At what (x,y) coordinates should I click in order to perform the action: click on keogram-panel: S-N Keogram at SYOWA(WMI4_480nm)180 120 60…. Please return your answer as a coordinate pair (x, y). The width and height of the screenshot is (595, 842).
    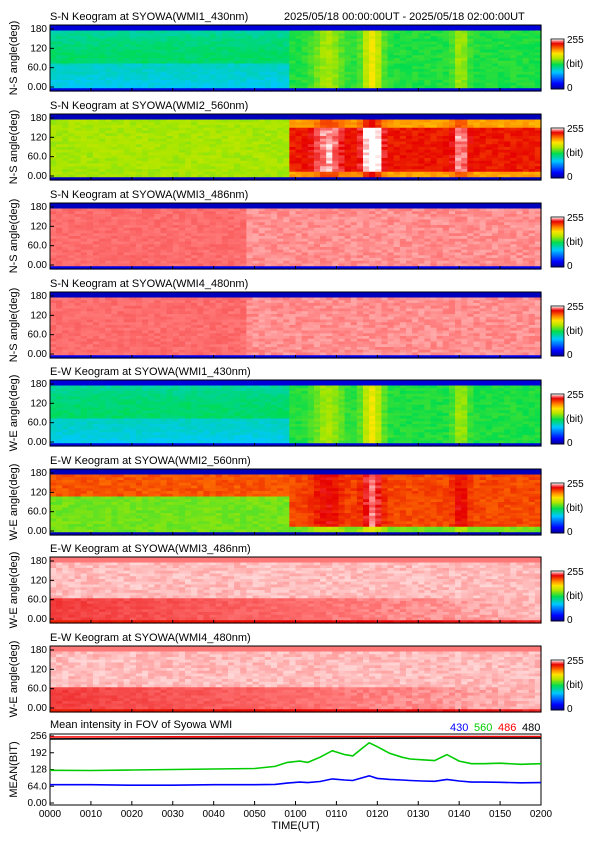
    Looking at the image, I should click on (296, 320).